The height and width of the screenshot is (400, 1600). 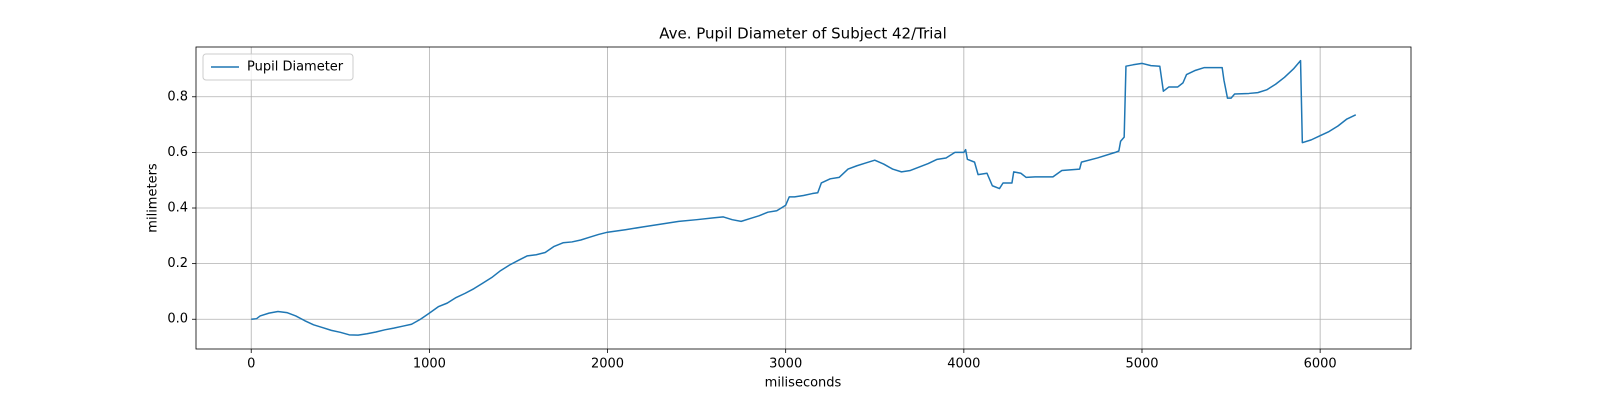 What do you see at coordinates (429, 364) in the screenshot?
I see `x-tick-label: 1000` at bounding box center [429, 364].